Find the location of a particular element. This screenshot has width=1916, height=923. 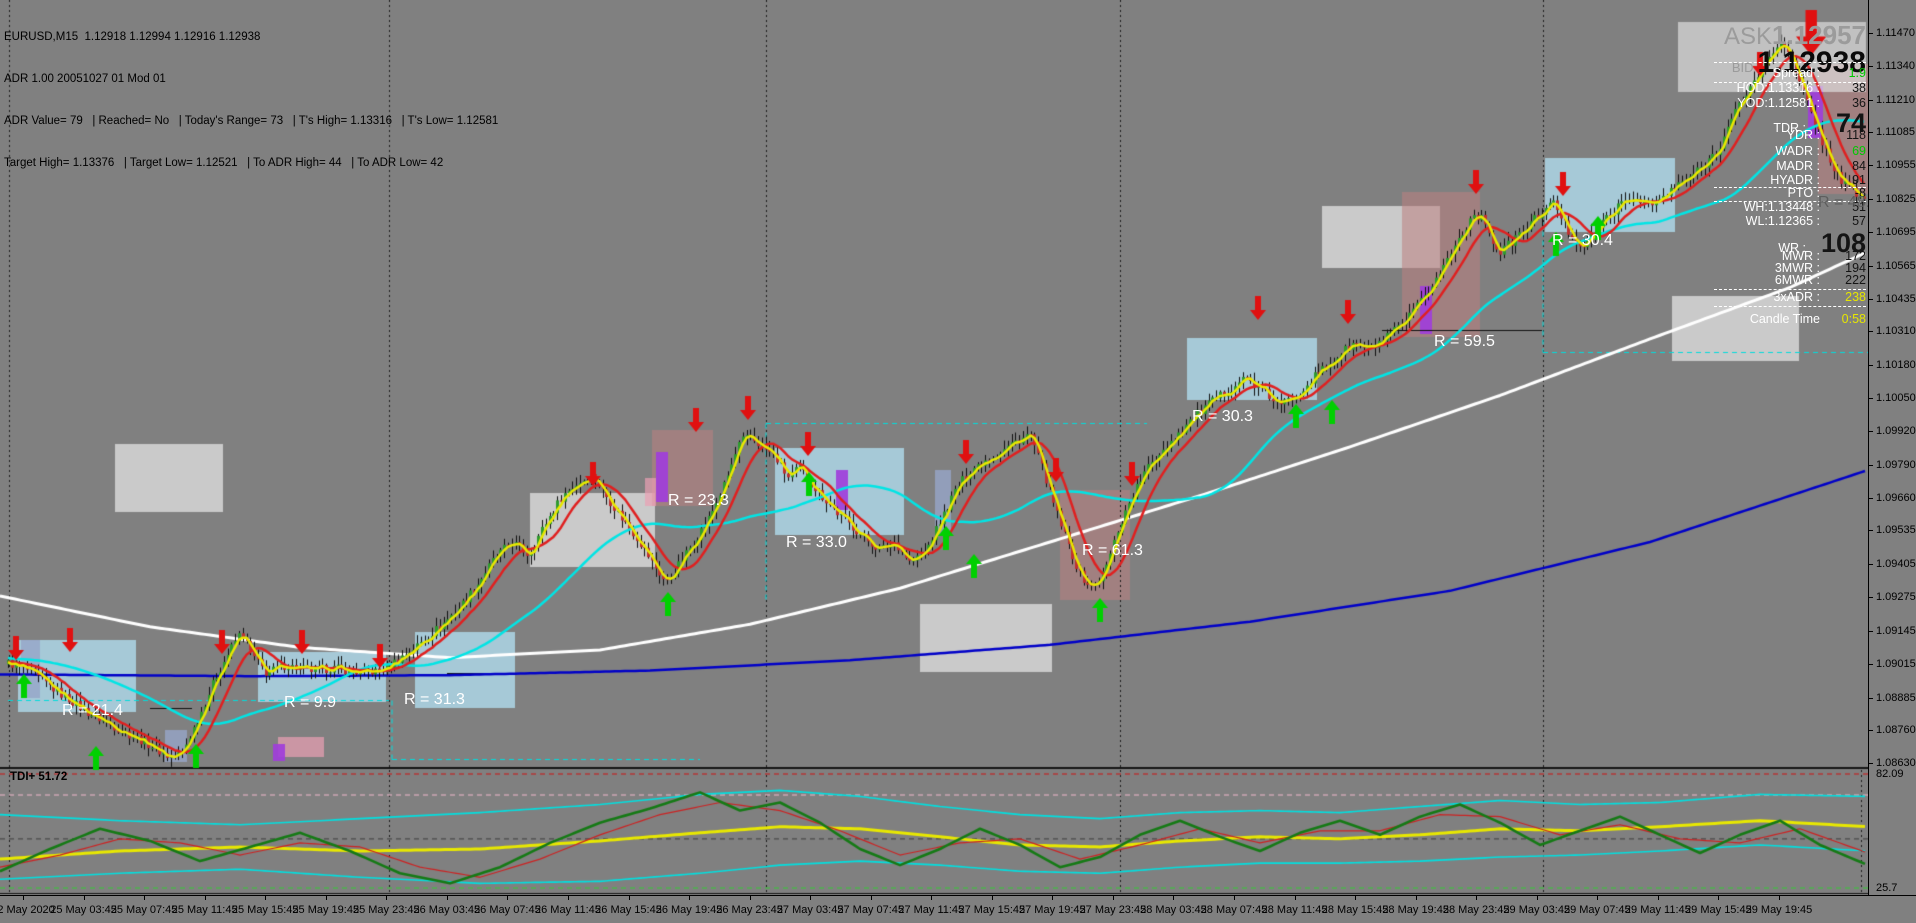

price-scale-label: 1.11210 is located at coordinates (1895, 99).